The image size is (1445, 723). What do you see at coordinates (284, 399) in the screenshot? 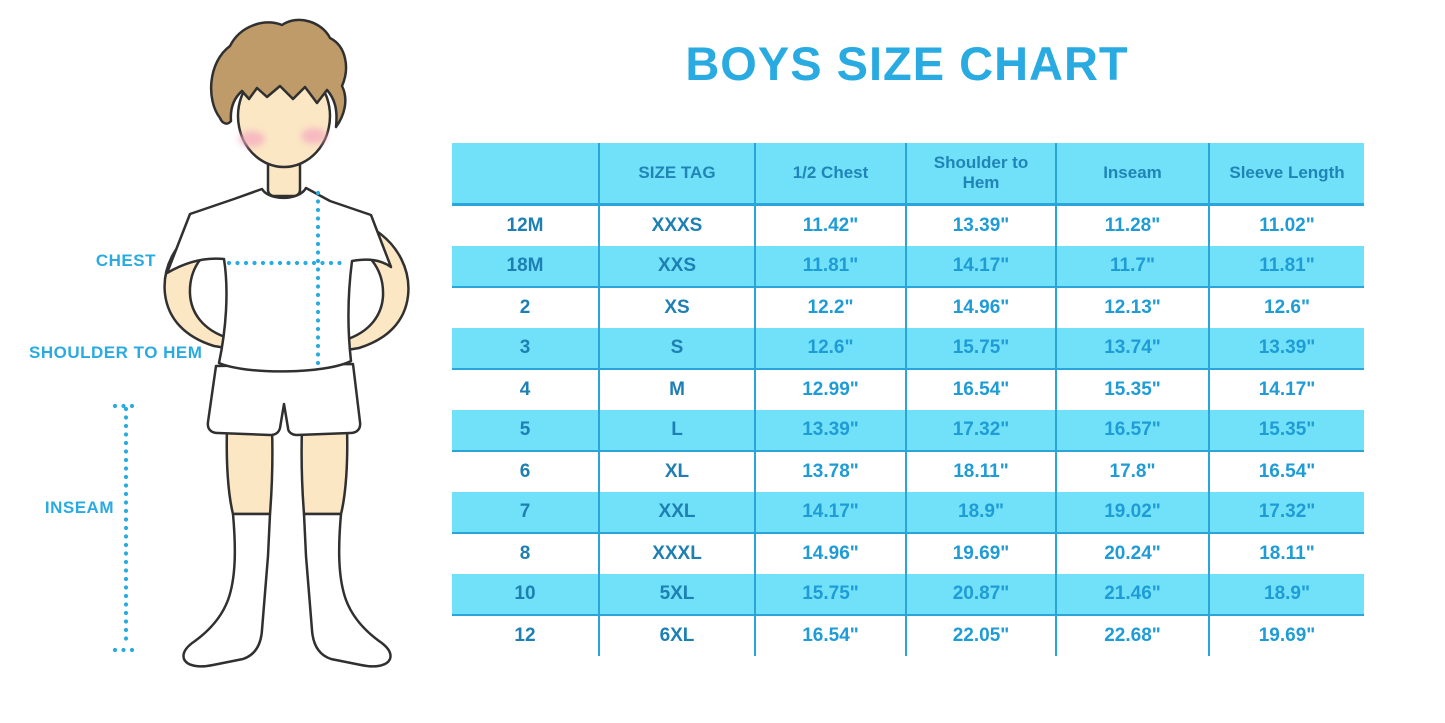
I see `boy-shorts` at bounding box center [284, 399].